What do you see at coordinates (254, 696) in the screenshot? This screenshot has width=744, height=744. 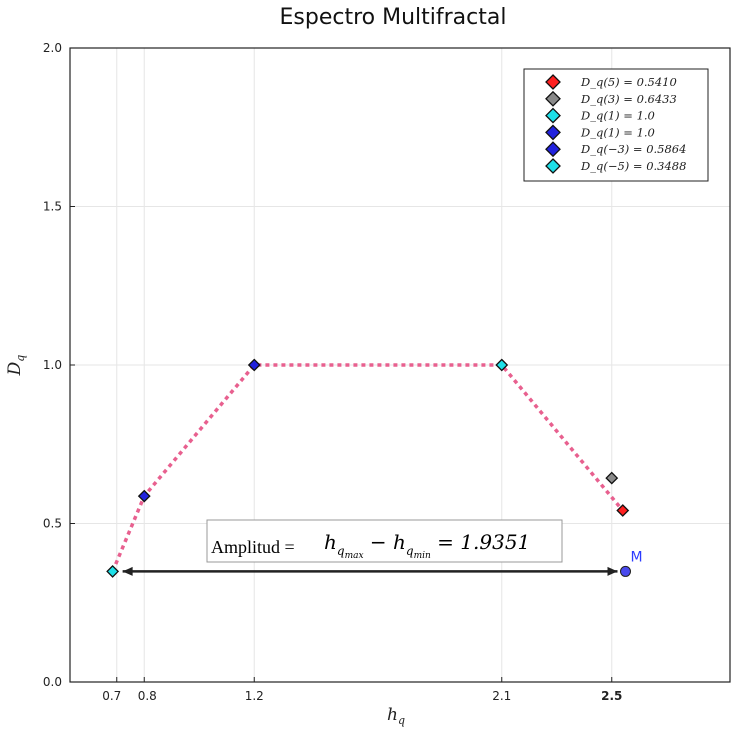 I see `x-tick-label-2: 1.2` at bounding box center [254, 696].